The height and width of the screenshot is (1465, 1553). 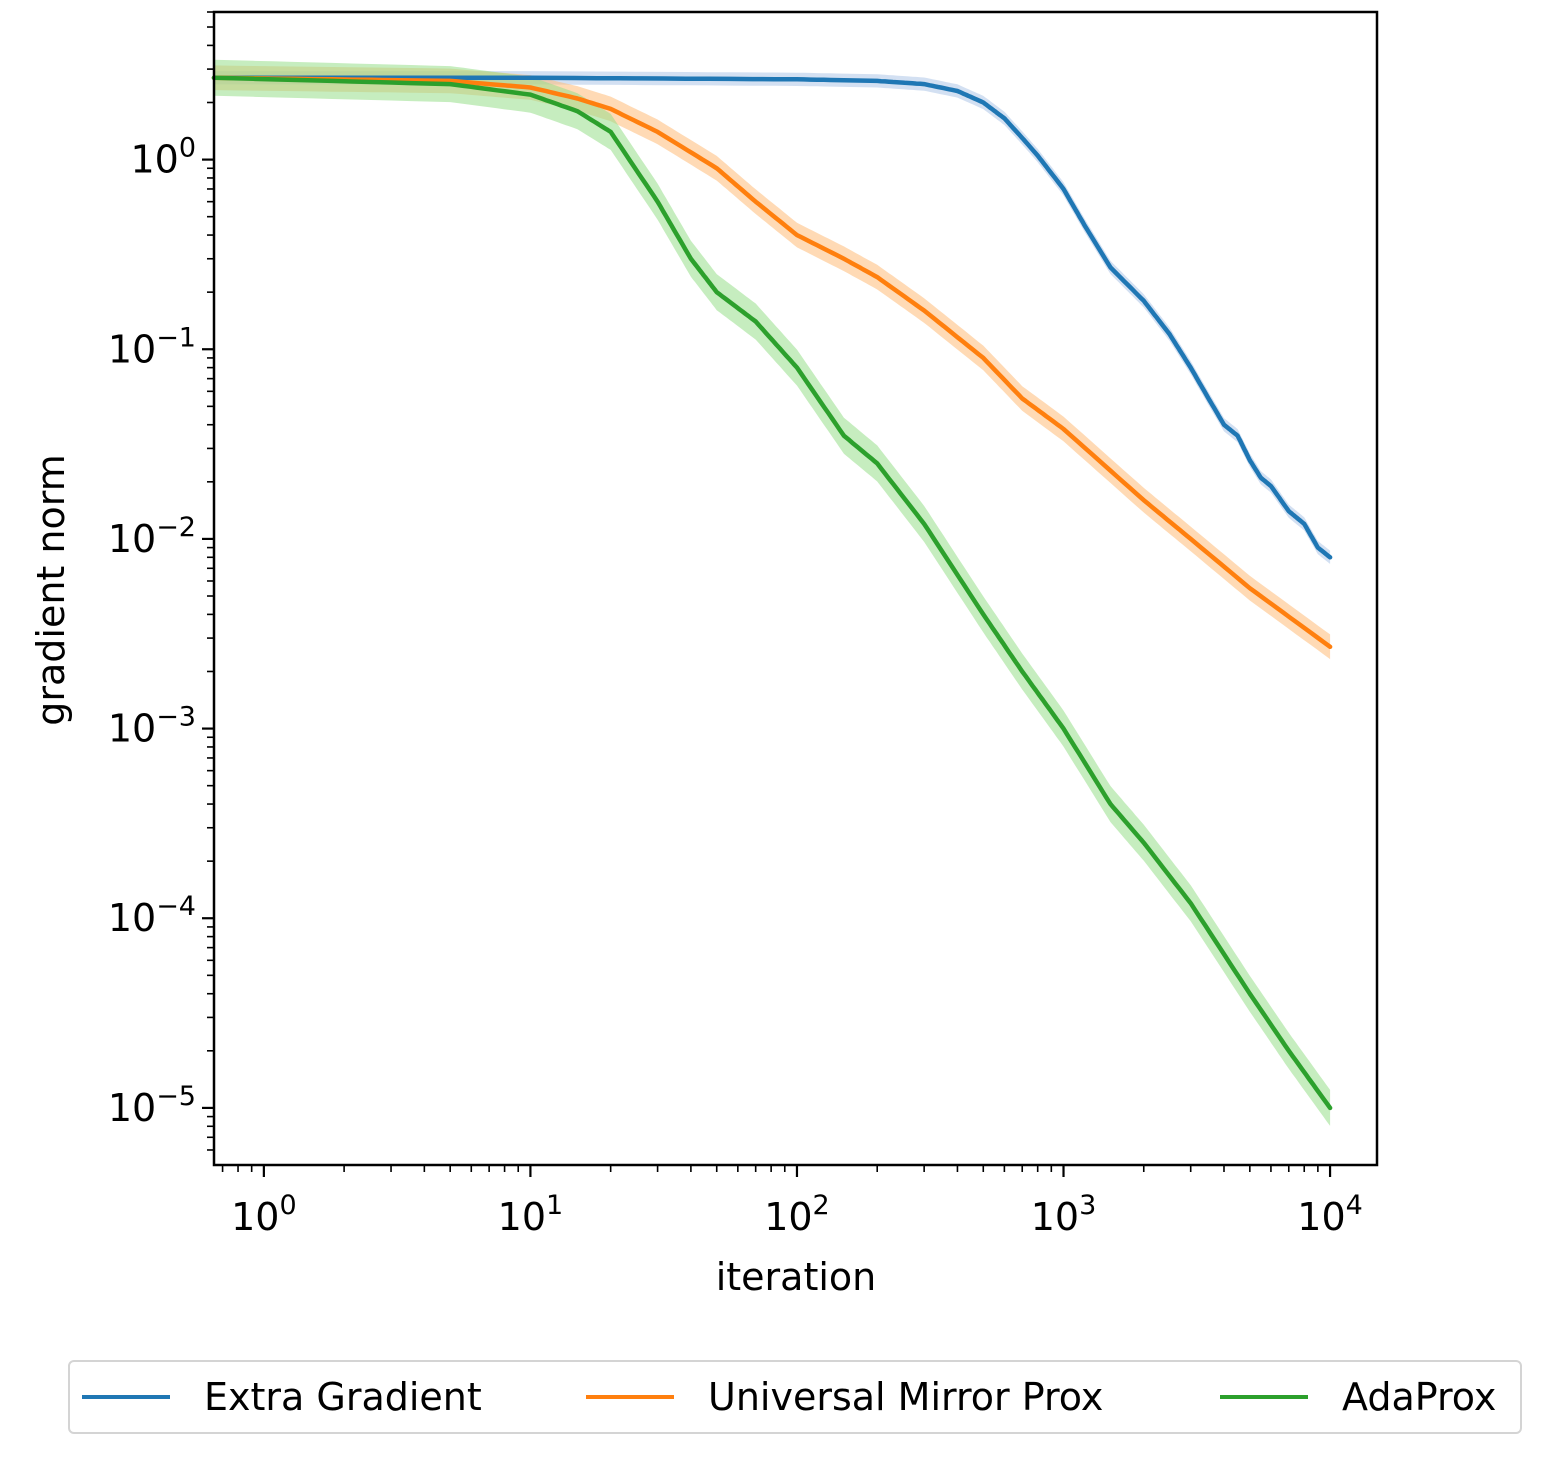 What do you see at coordinates (1064, 1214) in the screenshot?
I see `x-tick-label: 103` at bounding box center [1064, 1214].